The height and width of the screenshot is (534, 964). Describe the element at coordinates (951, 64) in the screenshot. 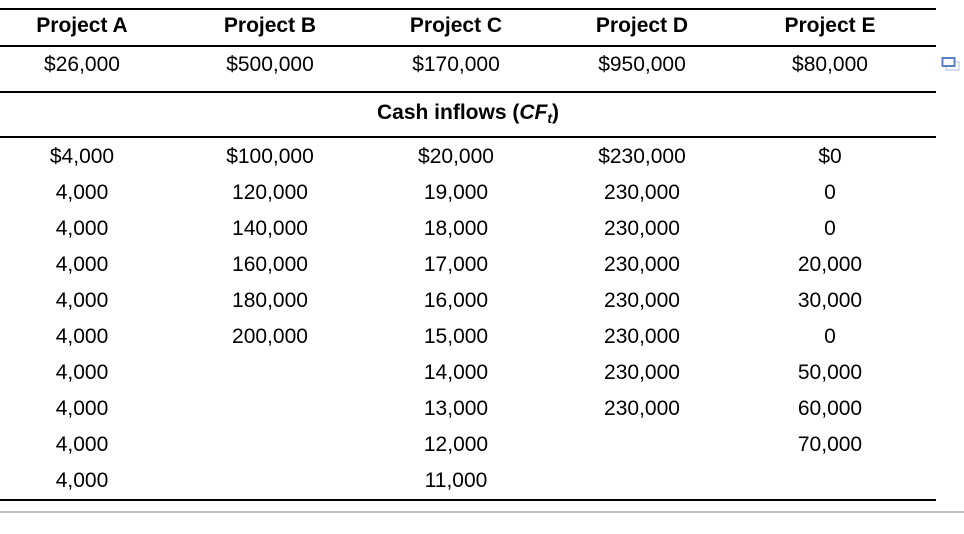

I see `copy-icon` at that location.